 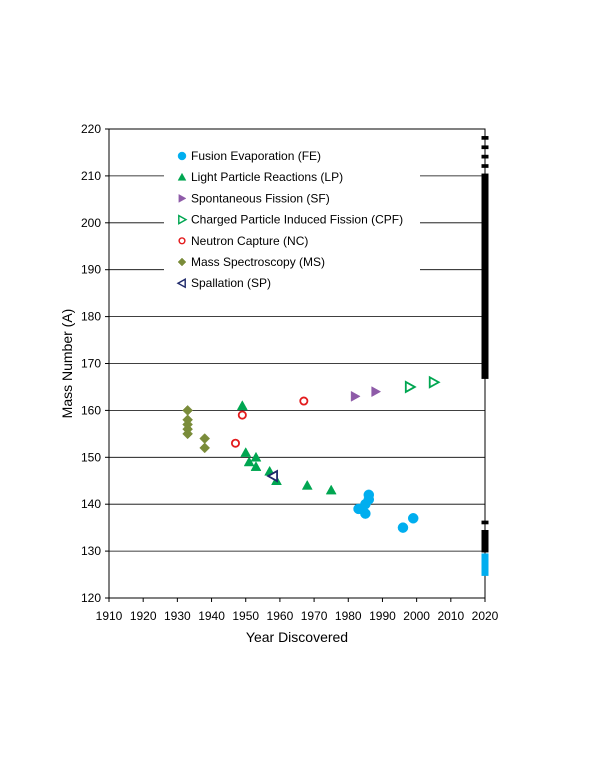 I want to click on x-tick-label: 1950, so click(x=245, y=616).